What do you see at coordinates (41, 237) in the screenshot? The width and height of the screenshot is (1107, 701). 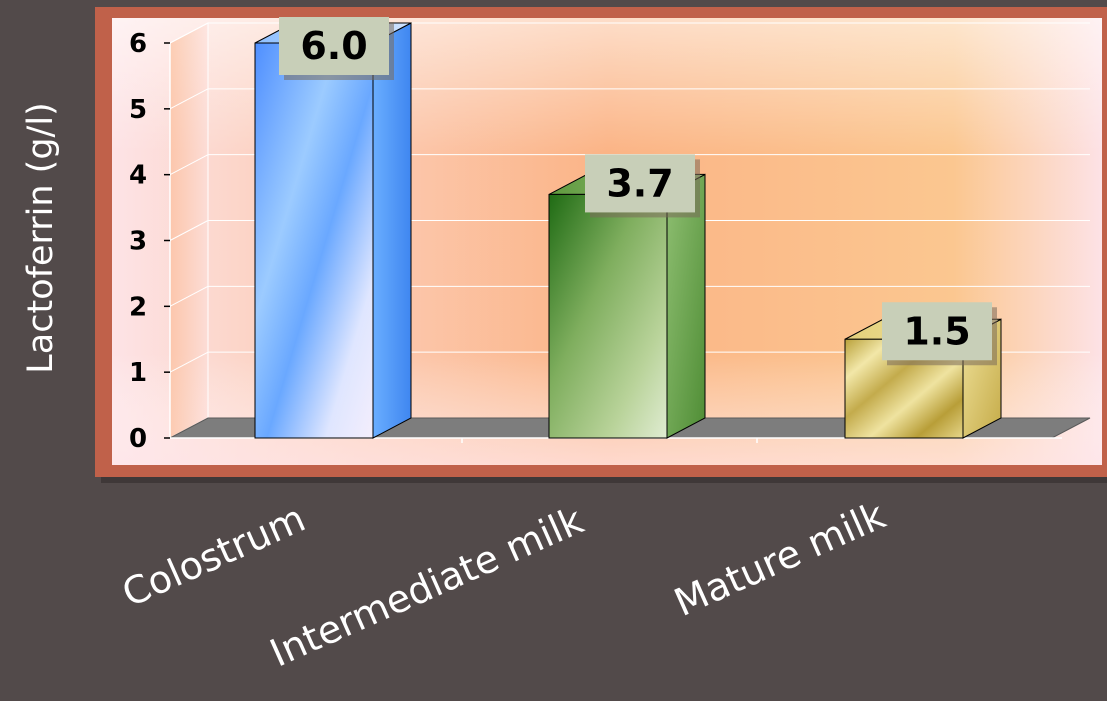 I see `y-axis-title: Lactoferrin (g/l)` at bounding box center [41, 237].